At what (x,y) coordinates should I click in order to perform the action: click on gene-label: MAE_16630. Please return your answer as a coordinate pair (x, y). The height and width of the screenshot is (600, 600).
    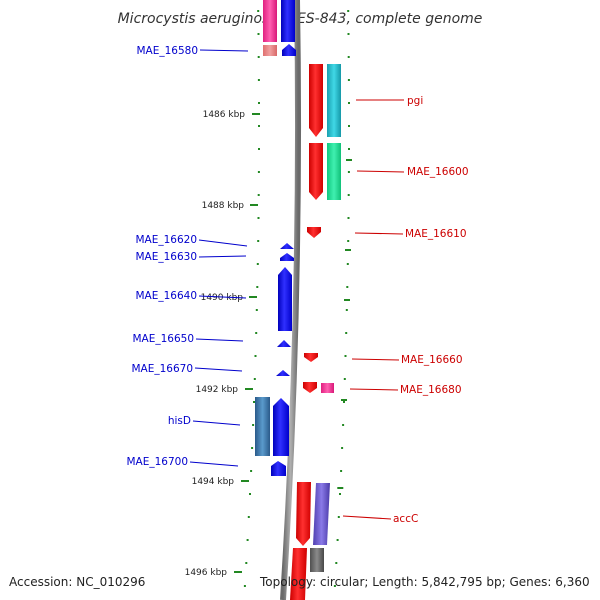
    Looking at the image, I should click on (166, 257).